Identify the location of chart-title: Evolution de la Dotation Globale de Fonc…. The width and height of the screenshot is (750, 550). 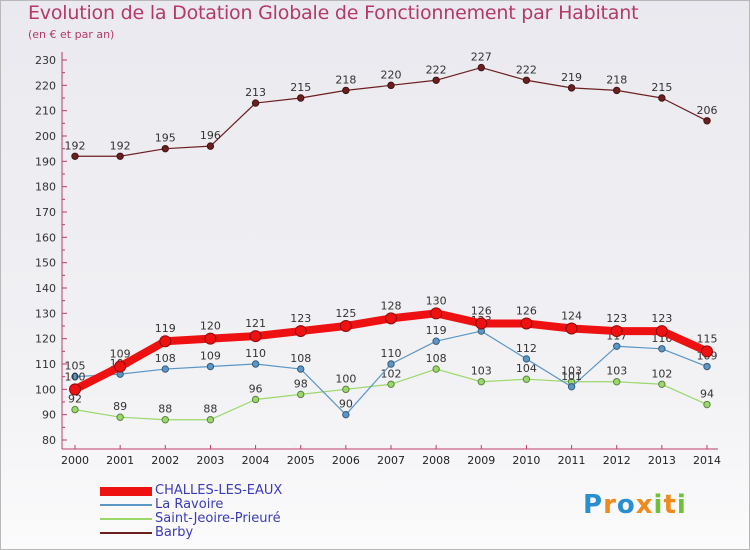
(333, 13).